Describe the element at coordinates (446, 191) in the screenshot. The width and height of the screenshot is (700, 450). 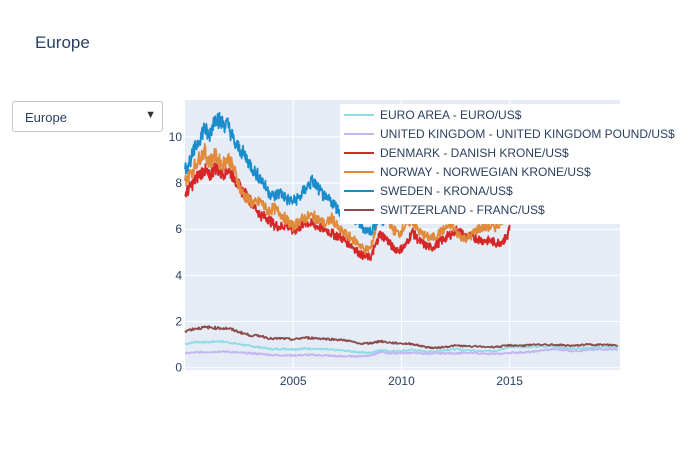
I see `legend-label: SWEDEN - KRONA/US$` at that location.